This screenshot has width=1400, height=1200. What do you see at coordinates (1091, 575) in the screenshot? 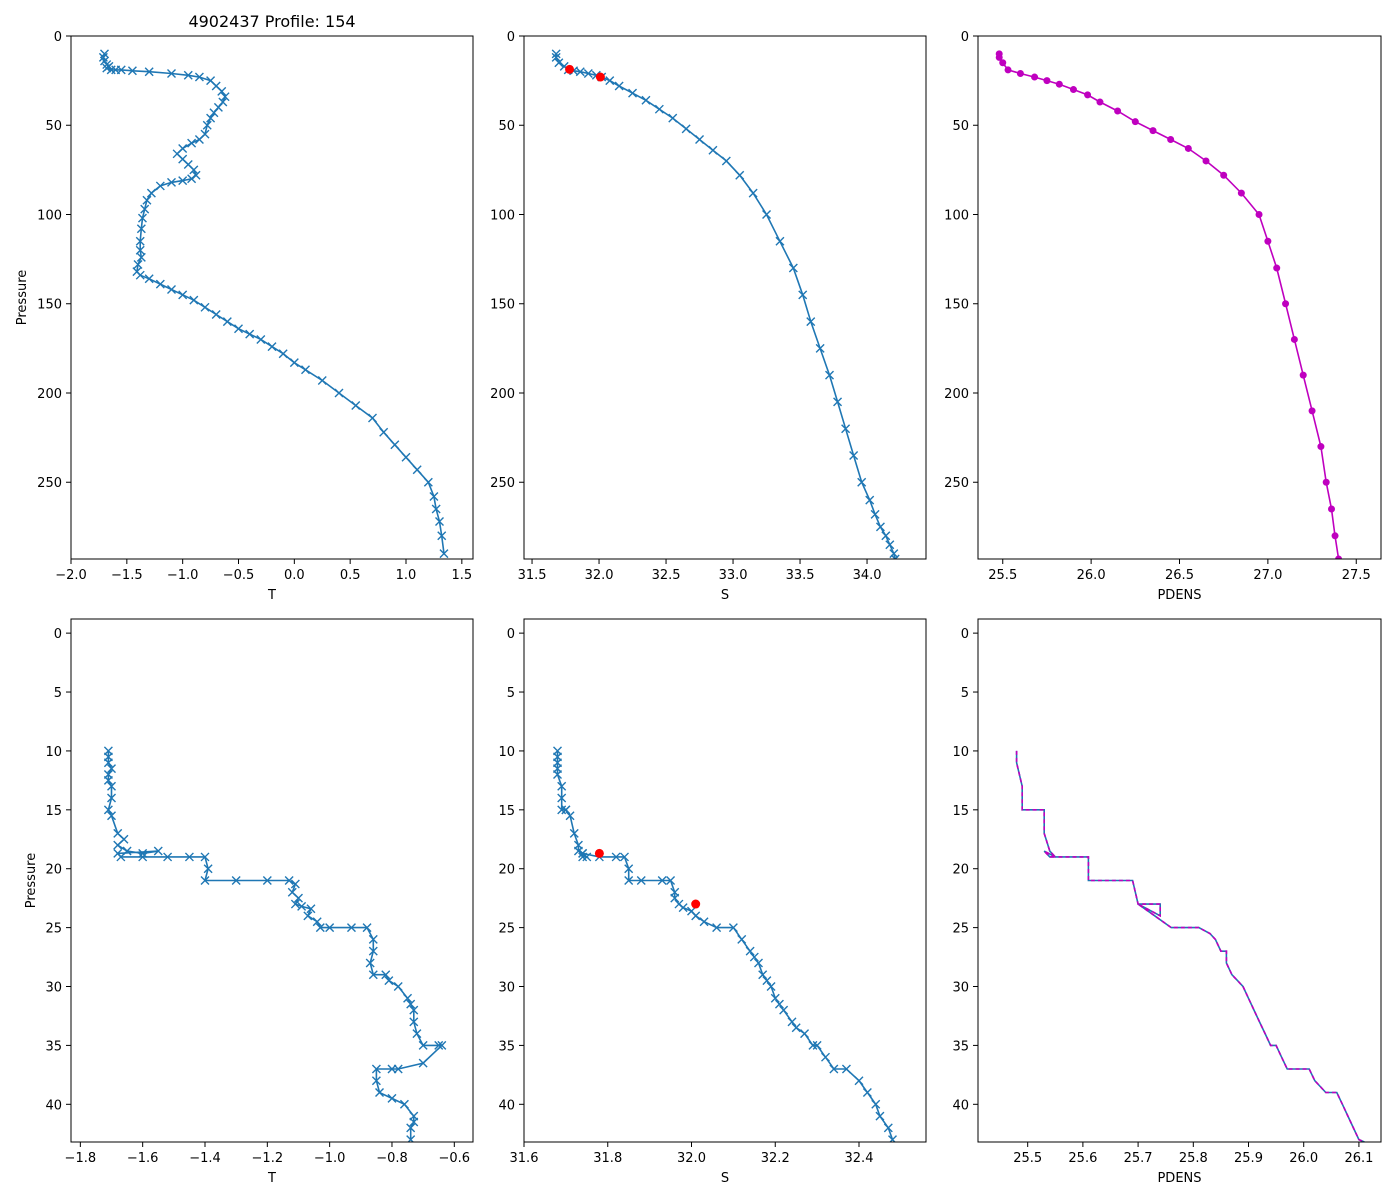
I see `top-density-x-tick-label: 26.0` at bounding box center [1091, 575].